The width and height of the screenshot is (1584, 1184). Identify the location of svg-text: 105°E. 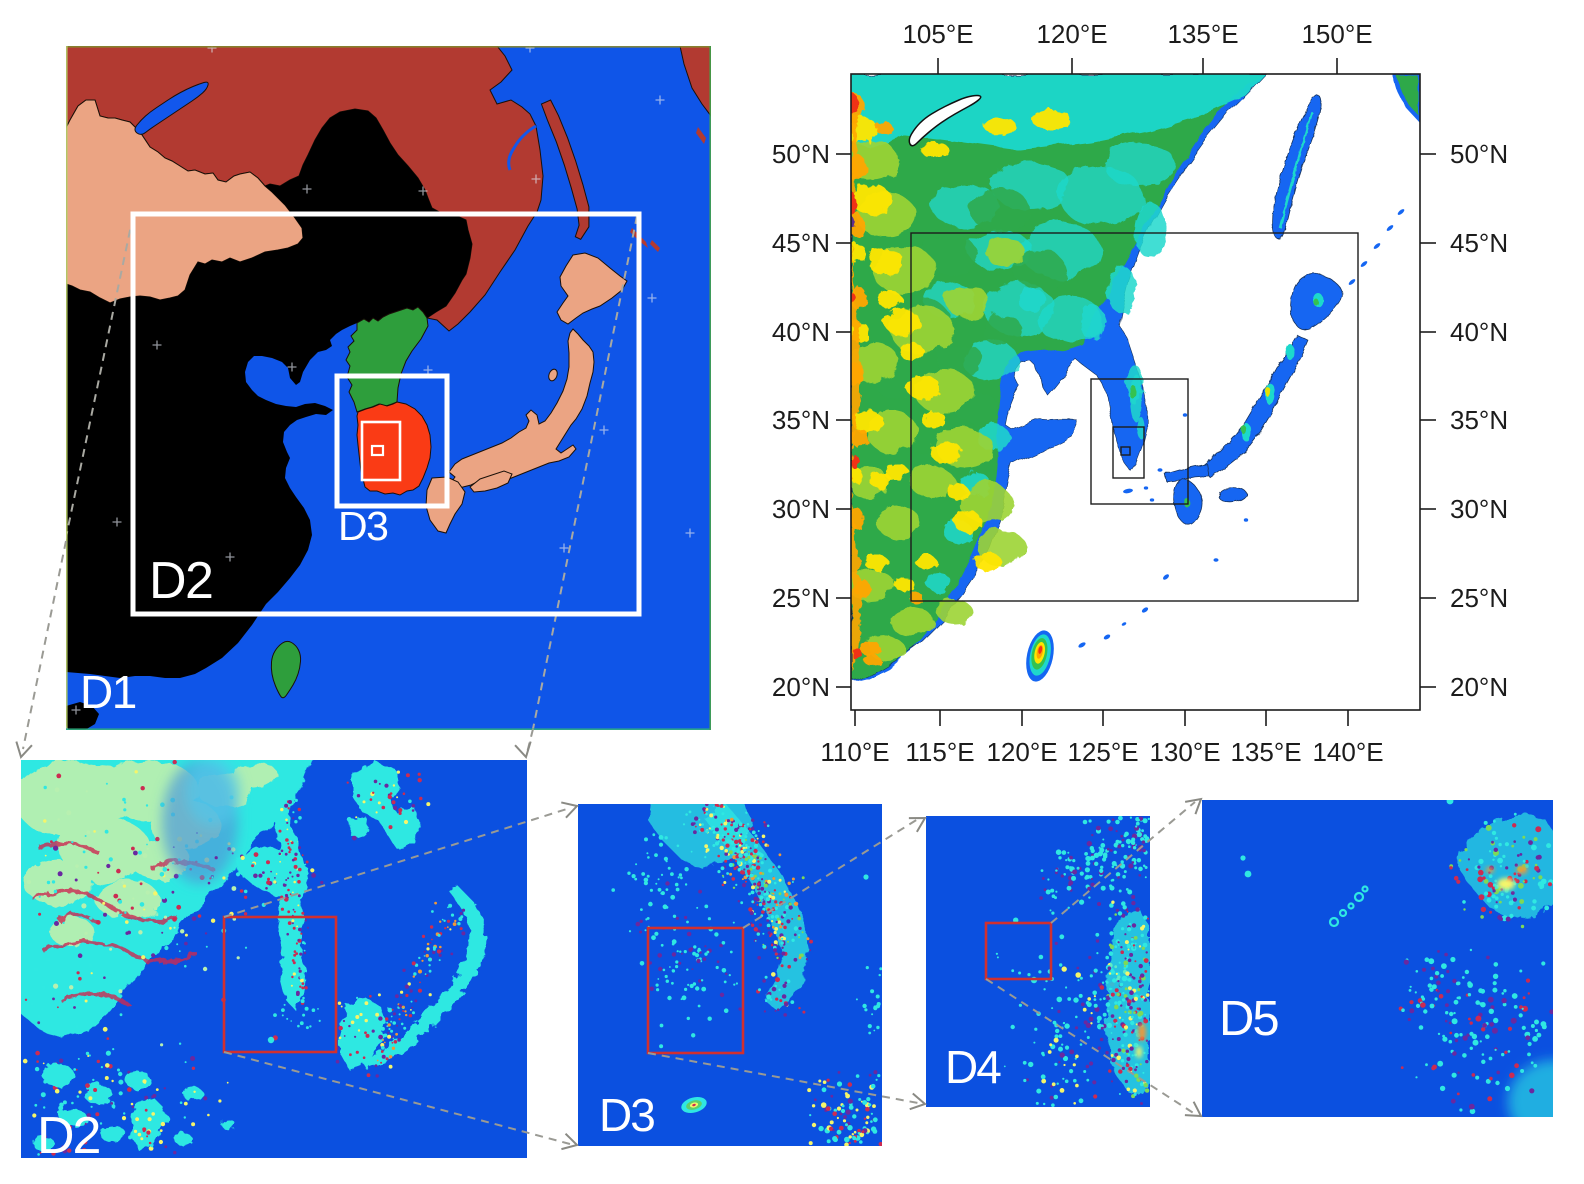
(937, 34).